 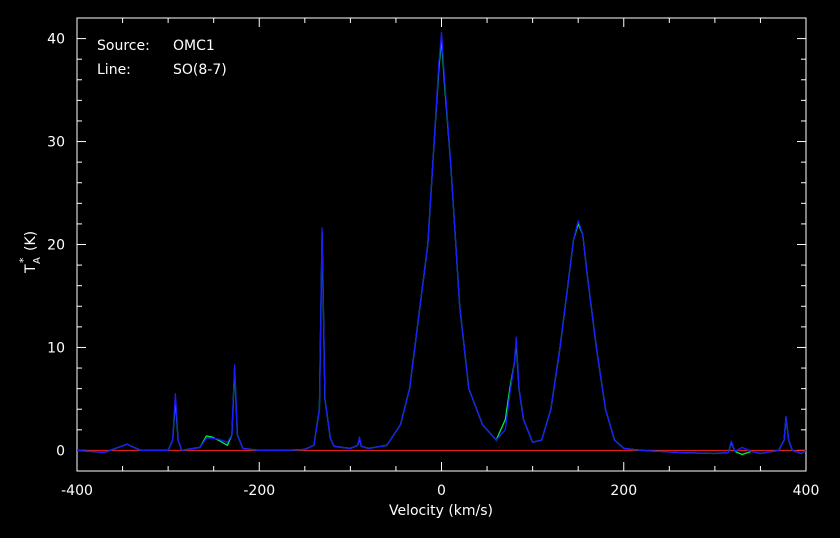 What do you see at coordinates (30, 252) in the screenshot?
I see `y-axis-label: T A * (K)` at bounding box center [30, 252].